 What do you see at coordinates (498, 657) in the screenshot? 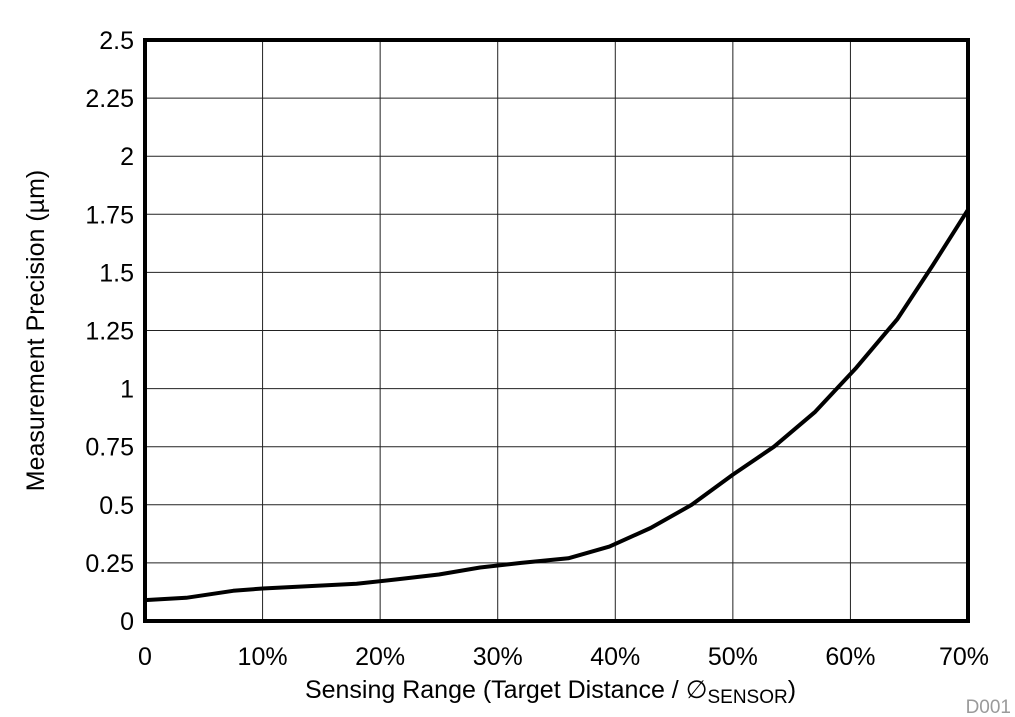
I see `x-tick-label: 30%` at bounding box center [498, 657].